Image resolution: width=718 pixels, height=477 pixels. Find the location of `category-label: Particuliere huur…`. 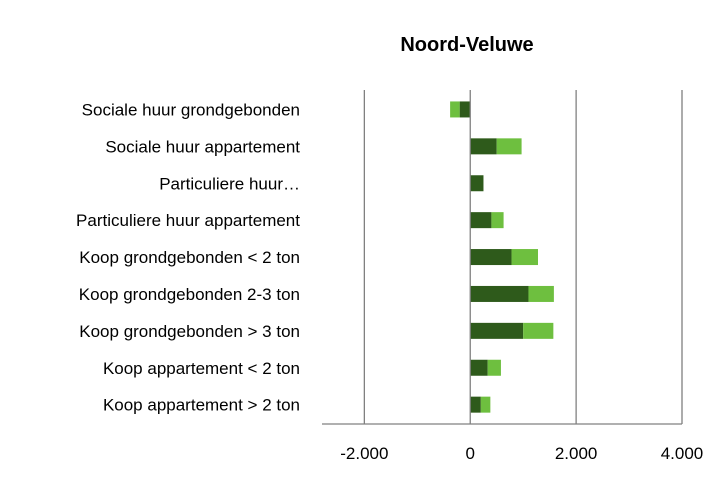

category-label: Particuliere huur… is located at coordinates (229, 183).